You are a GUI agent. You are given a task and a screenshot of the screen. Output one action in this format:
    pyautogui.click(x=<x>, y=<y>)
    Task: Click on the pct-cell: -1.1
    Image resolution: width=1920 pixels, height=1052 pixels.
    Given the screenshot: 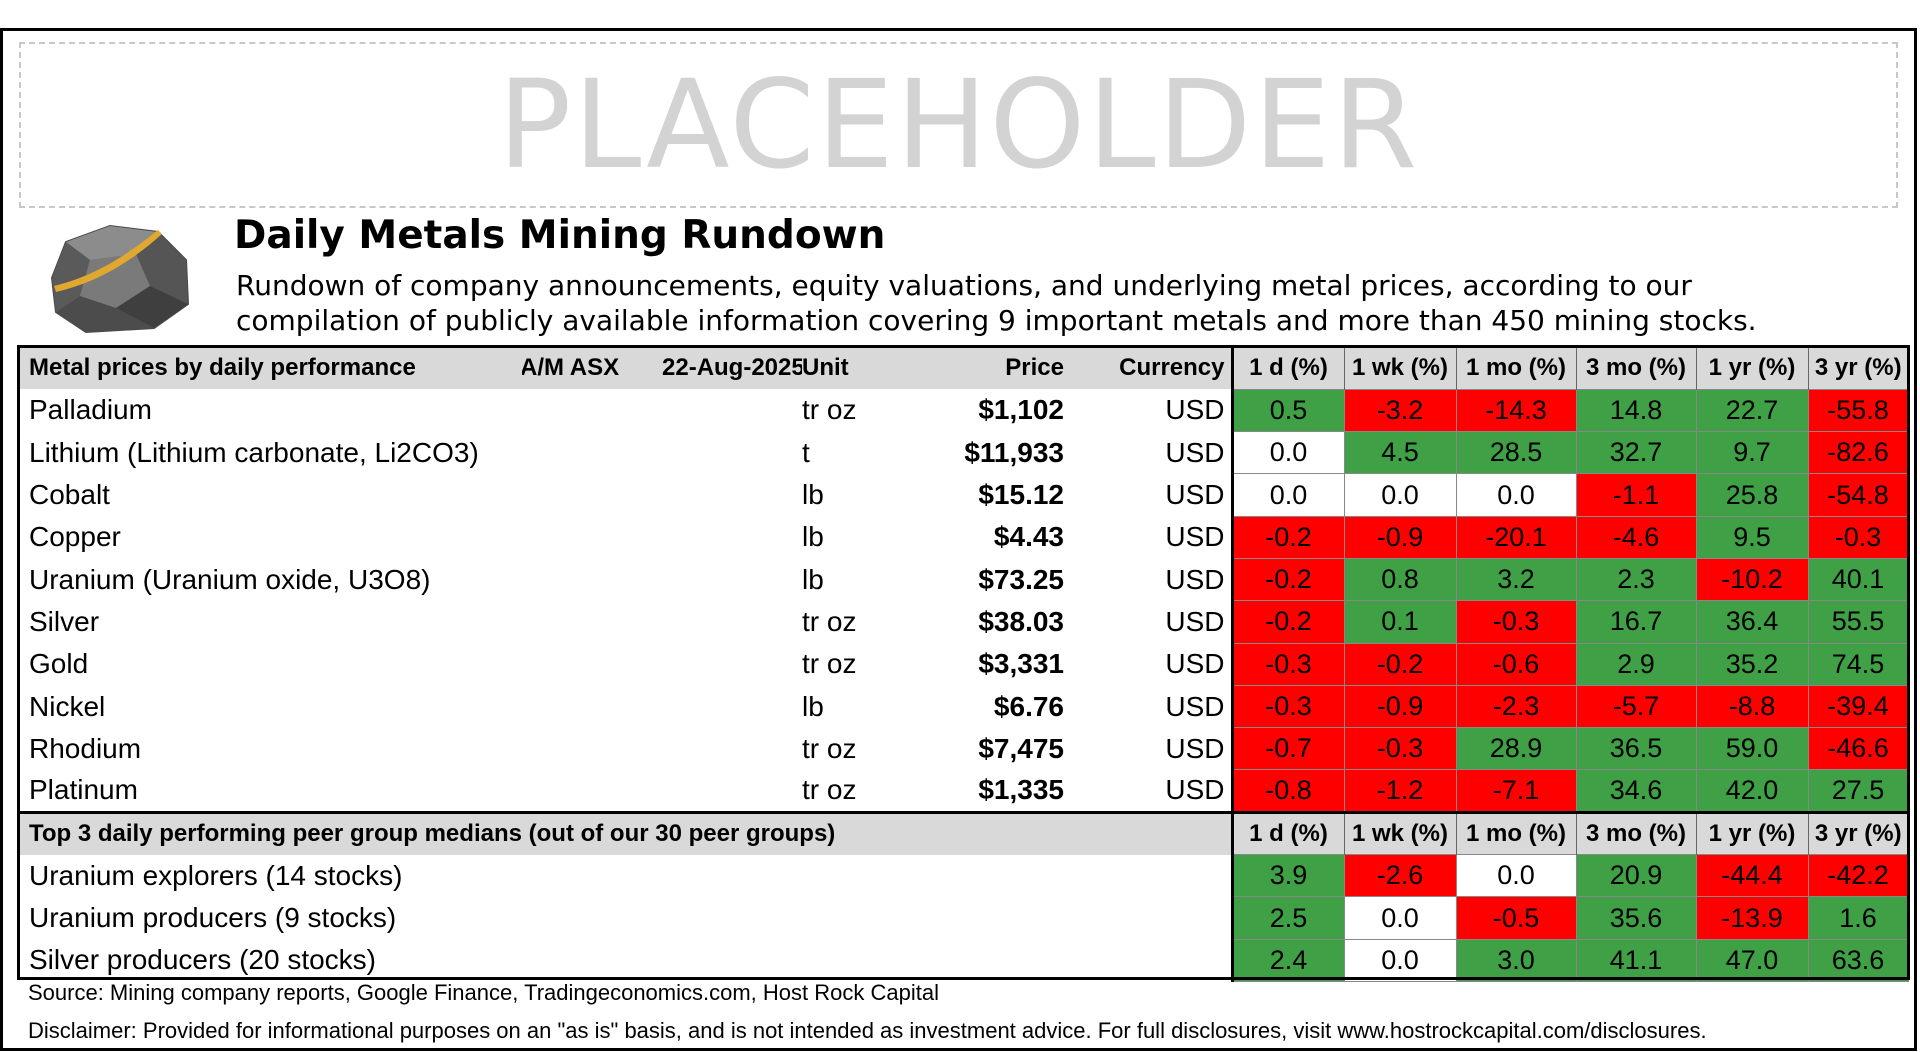 What is the action you would take?
    pyautogui.click(x=1636, y=495)
    